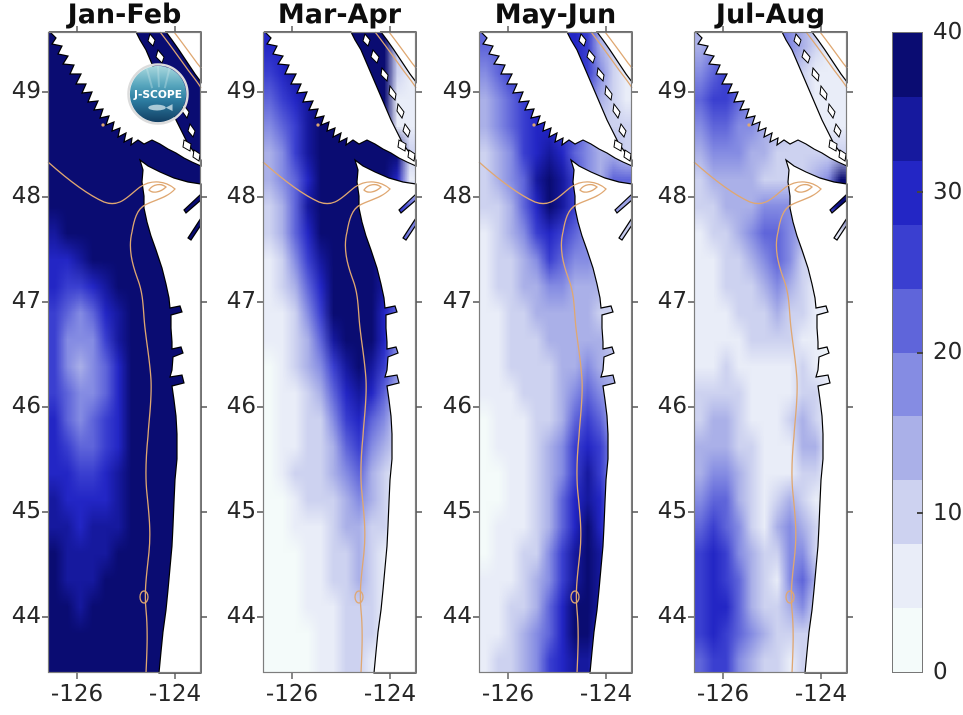 Image resolution: width=963 pixels, height=715 pixels. Describe the element at coordinates (948, 513) in the screenshot. I see `colorbar-label: 10` at that location.